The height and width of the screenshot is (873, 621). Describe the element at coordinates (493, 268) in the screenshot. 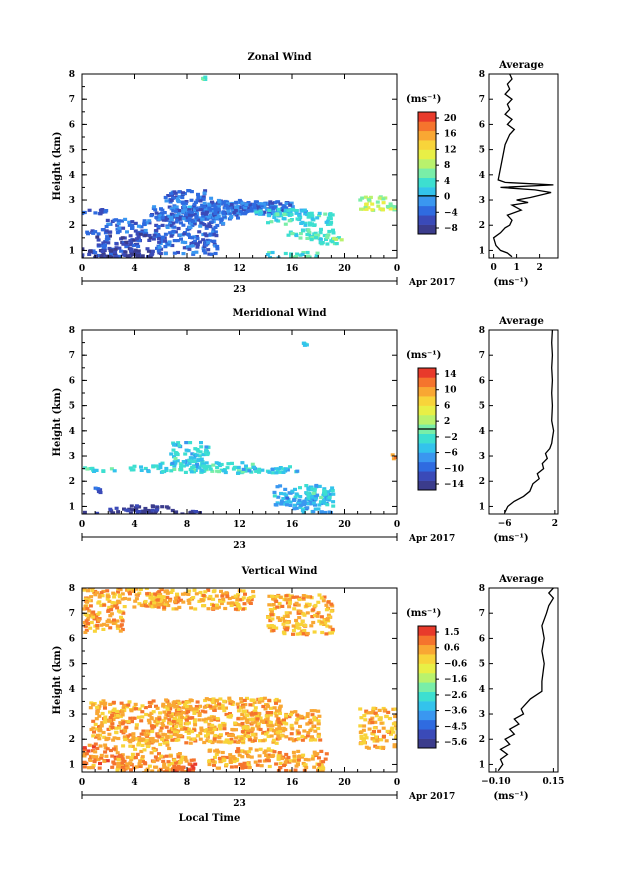

I see `profile-x-tick-label: 0` at that location.